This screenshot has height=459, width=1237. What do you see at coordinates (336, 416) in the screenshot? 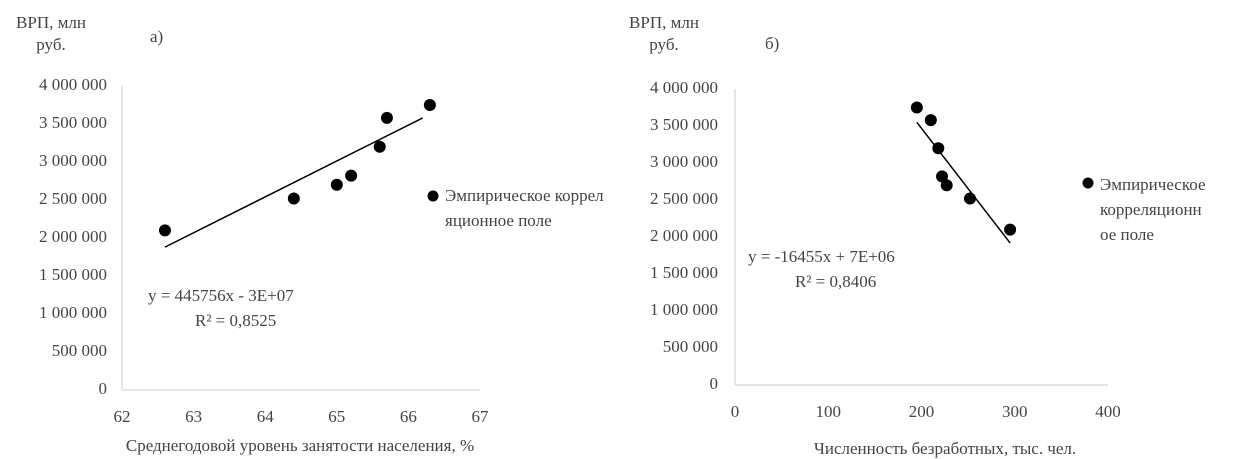
I see `x-tick-label: 65` at bounding box center [336, 416].